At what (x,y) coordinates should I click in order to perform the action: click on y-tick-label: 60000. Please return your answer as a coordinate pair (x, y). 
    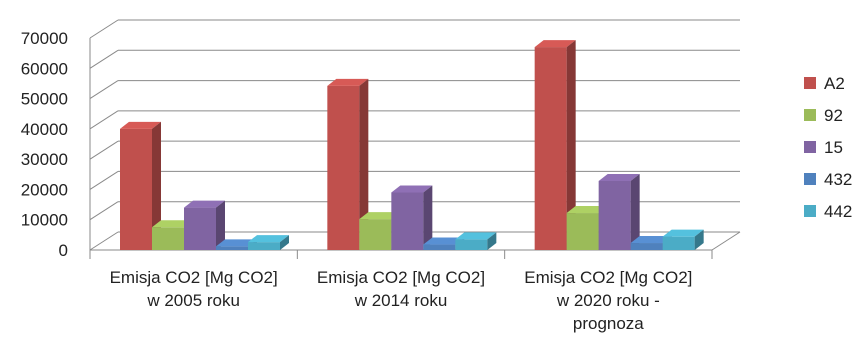
    Looking at the image, I should click on (44, 68).